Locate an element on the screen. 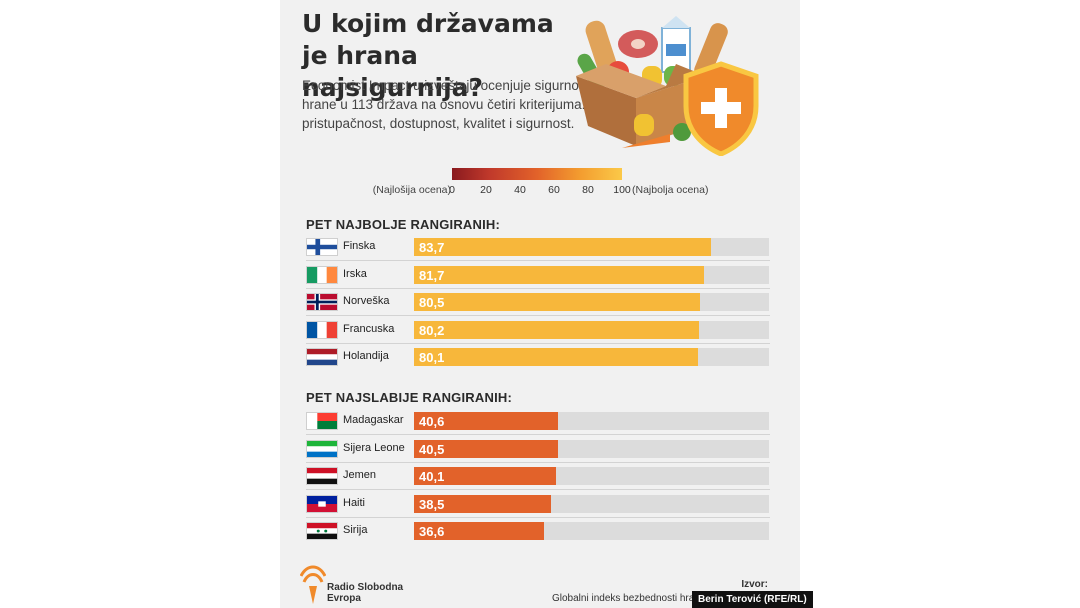  page-title: U kojim državama je hrana najsigurnija? is located at coordinates (428, 55).